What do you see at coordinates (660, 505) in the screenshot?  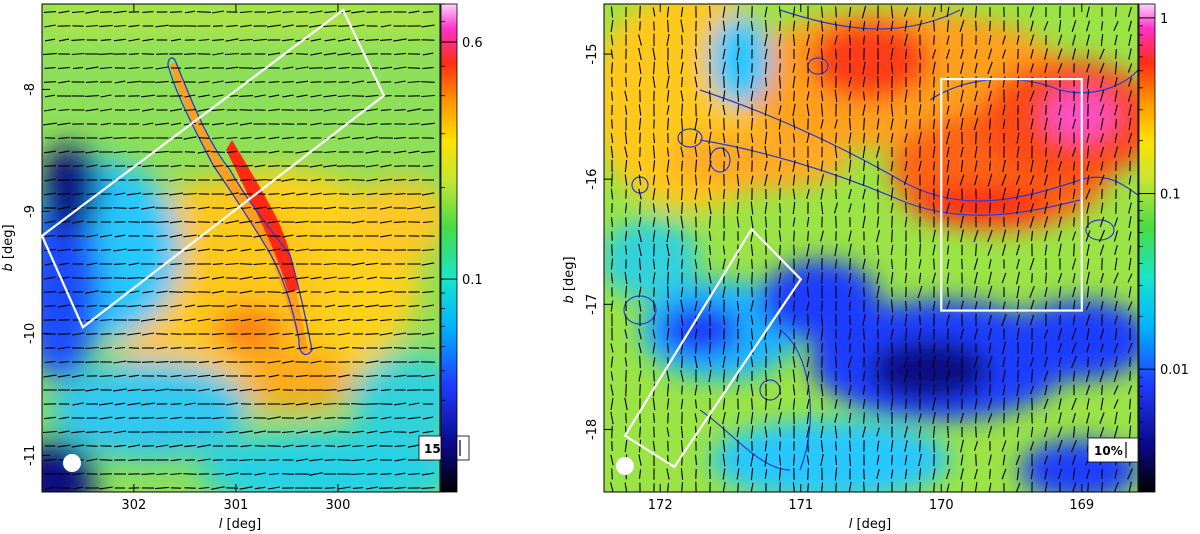 I see `right-xtick-label: 172` at bounding box center [660, 505].